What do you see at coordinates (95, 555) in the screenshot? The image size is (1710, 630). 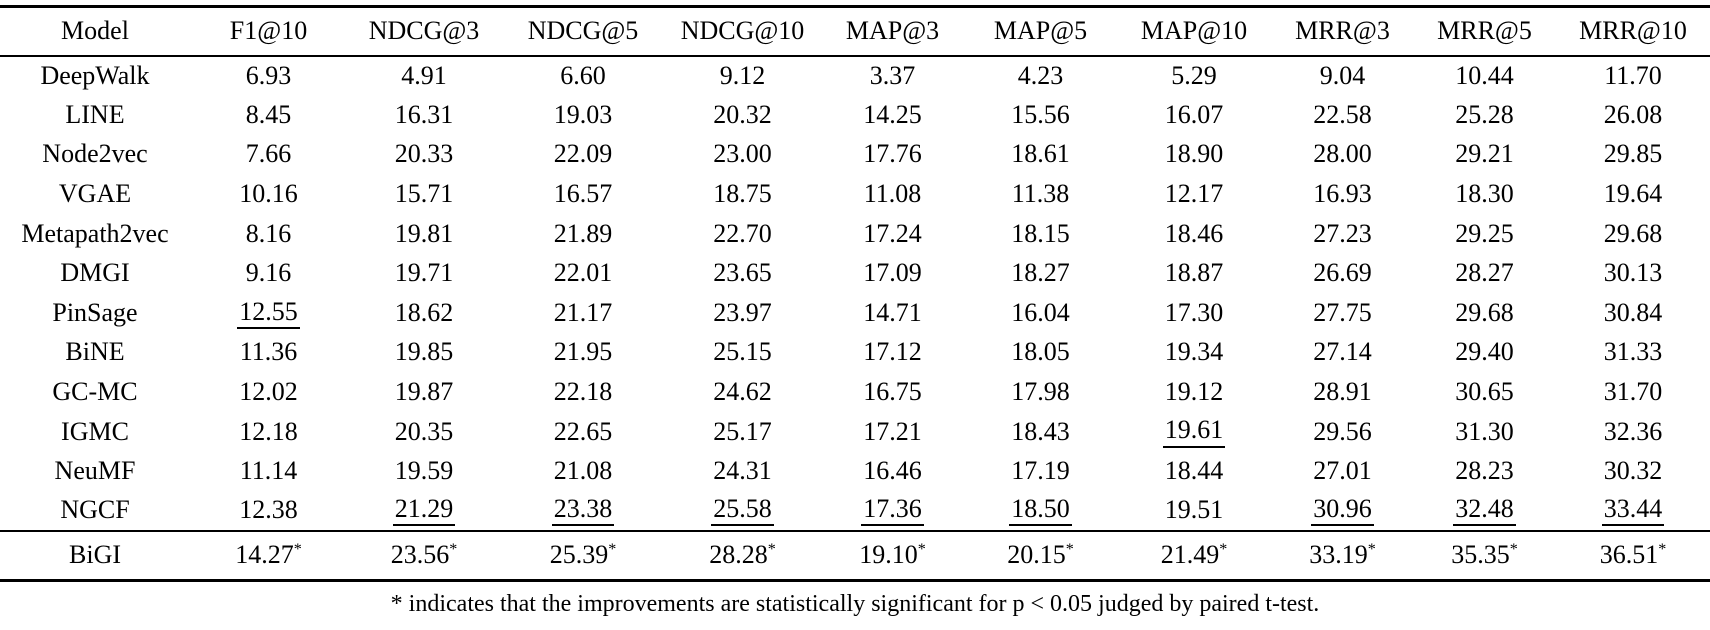 I see `model-name: BiGI` at bounding box center [95, 555].